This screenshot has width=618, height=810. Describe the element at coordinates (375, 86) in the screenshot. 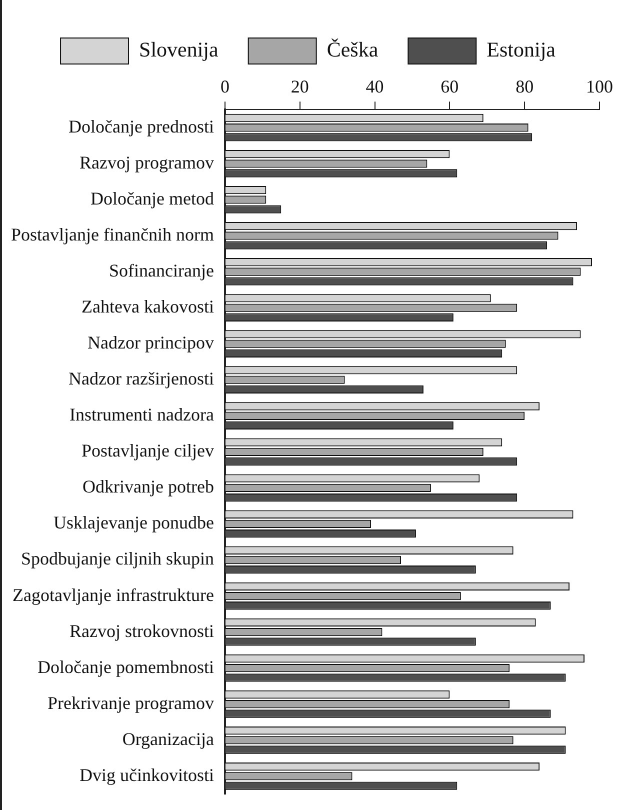

I see `x-tick-label: 40` at that location.